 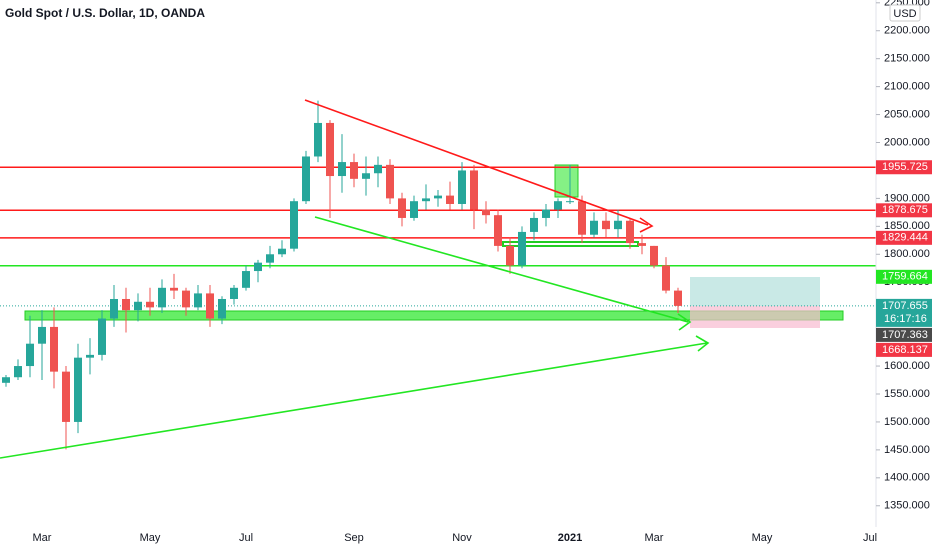 What do you see at coordinates (907, 142) in the screenshot?
I see `y-tick-label: 2000.000` at bounding box center [907, 142].